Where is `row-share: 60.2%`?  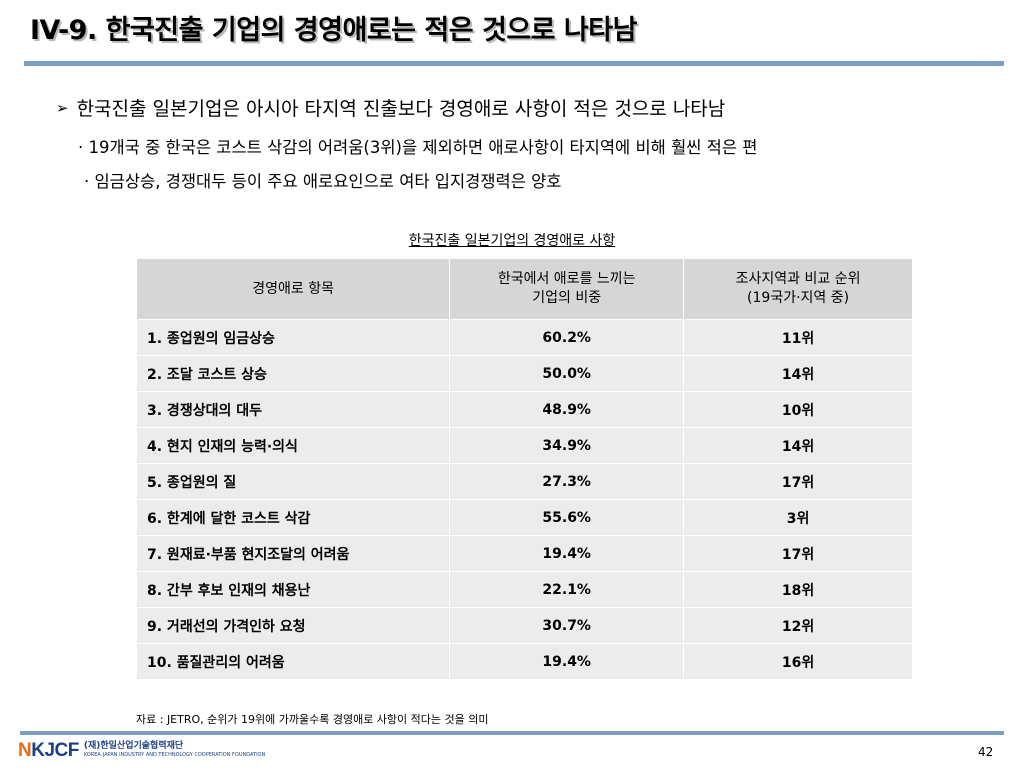 row-share: 60.2% is located at coordinates (567, 337).